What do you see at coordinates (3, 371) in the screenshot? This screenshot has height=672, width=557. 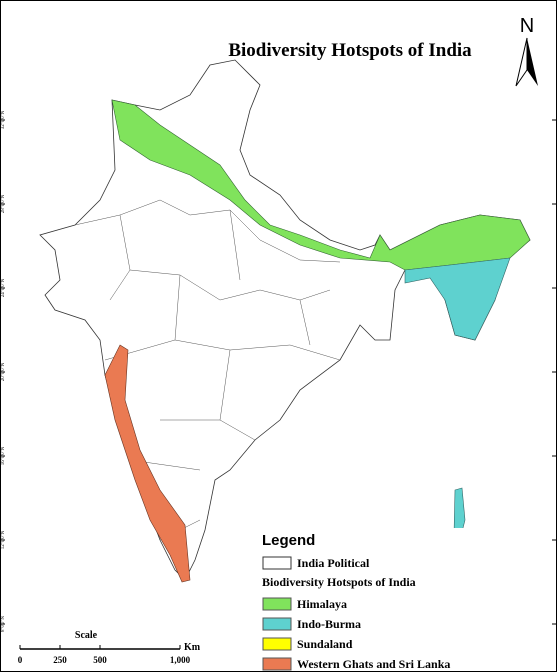 I see `graticule-label: 20°0'0"N` at bounding box center [3, 371].